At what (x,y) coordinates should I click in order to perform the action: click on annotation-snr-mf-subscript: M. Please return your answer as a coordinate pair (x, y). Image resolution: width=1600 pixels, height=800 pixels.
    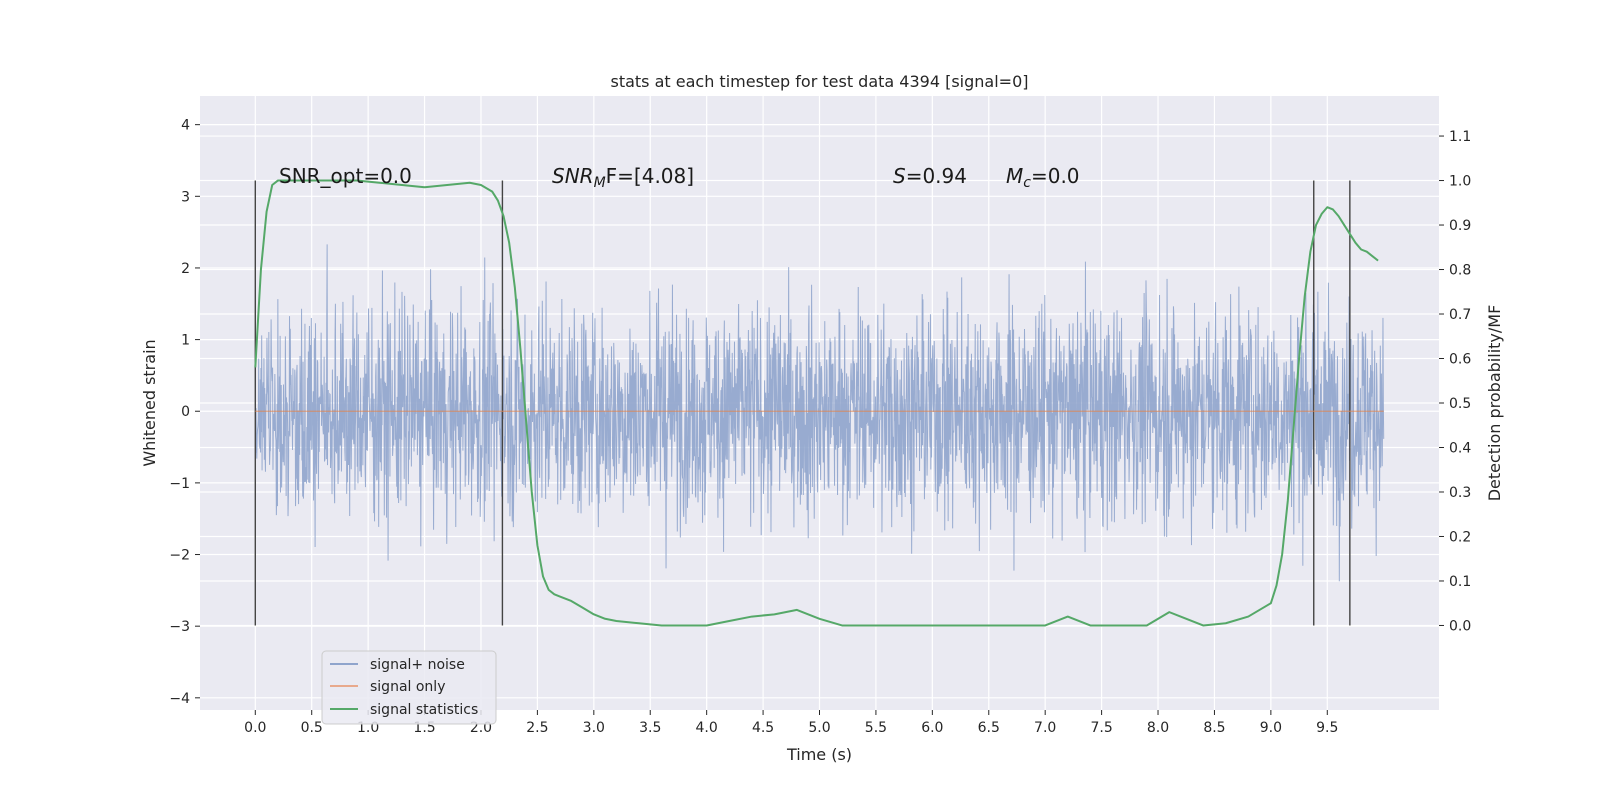
    Looking at the image, I should click on (600, 183).